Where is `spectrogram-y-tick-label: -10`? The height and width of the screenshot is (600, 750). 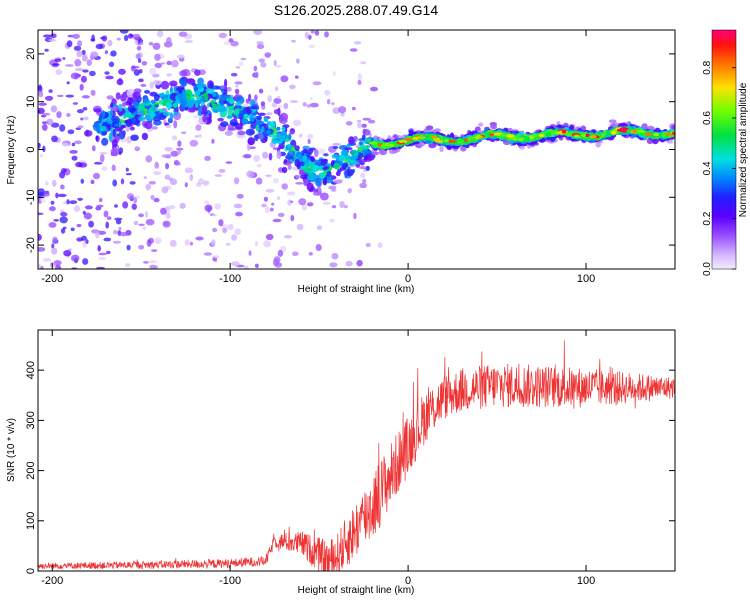
spectrogram-y-tick-label: -10 is located at coordinates (31, 197).